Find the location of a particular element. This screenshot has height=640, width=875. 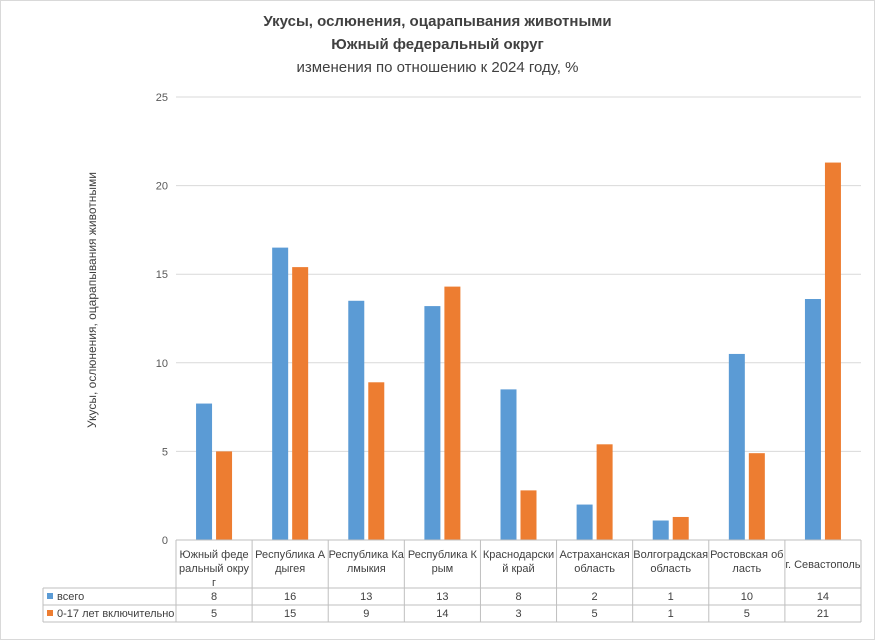

category-label: ласть is located at coordinates (746, 569).